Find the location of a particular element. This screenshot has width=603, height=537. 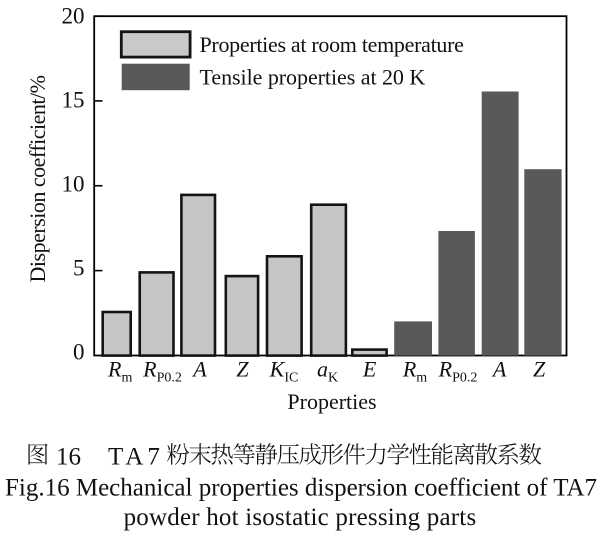

svg-text: 20 is located at coordinates (73, 15).